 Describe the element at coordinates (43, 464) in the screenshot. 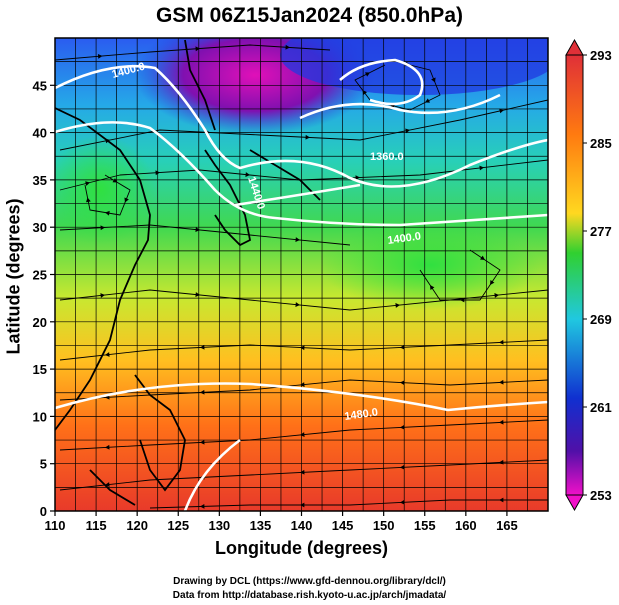

I see `y-tick-label: 5` at that location.